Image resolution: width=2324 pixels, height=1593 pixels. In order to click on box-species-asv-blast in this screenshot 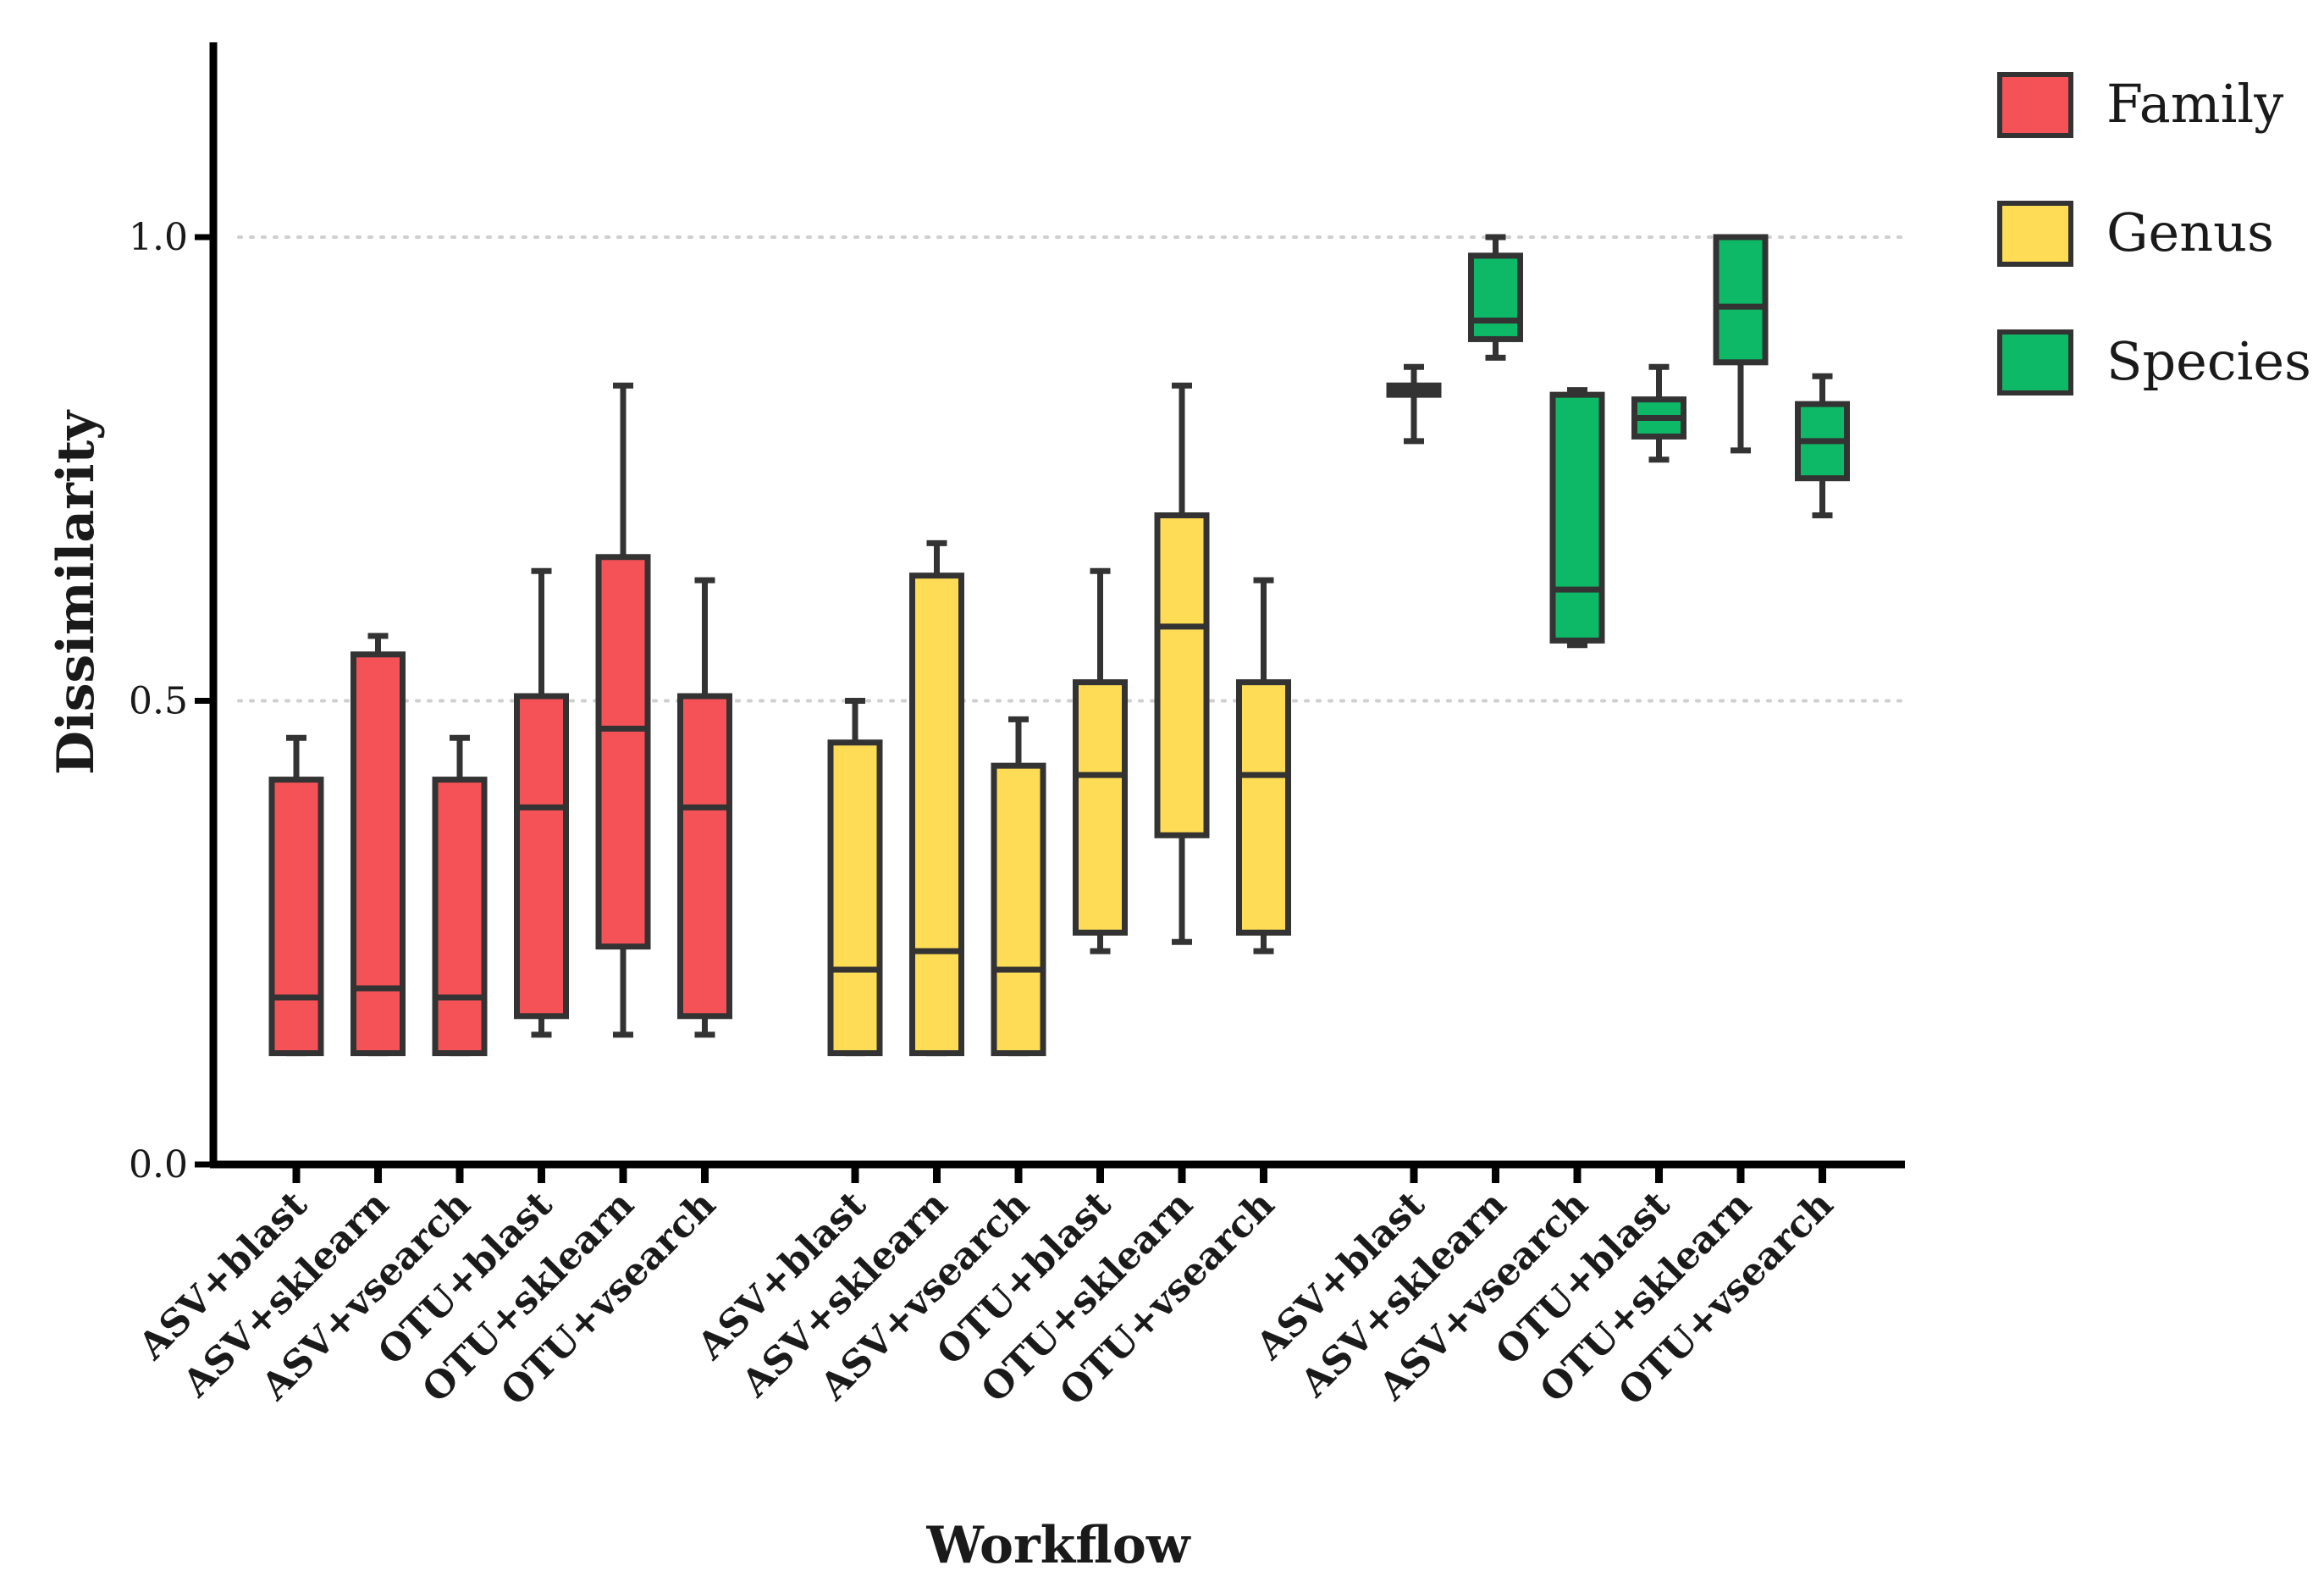, I will do `click(1414, 404)`.